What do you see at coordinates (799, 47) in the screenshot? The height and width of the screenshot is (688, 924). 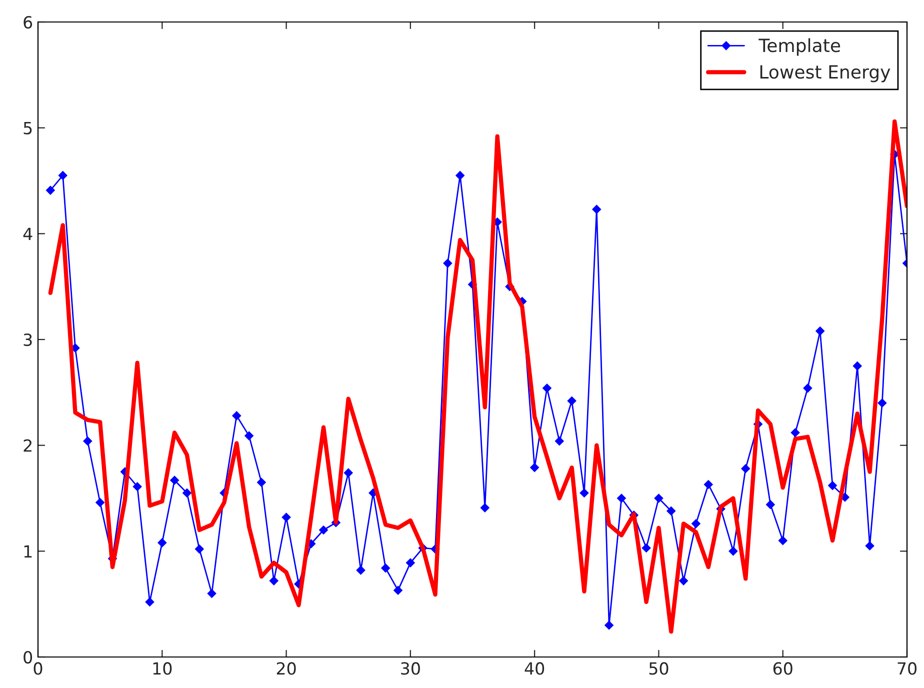 I see `legend-label: Template` at bounding box center [799, 47].